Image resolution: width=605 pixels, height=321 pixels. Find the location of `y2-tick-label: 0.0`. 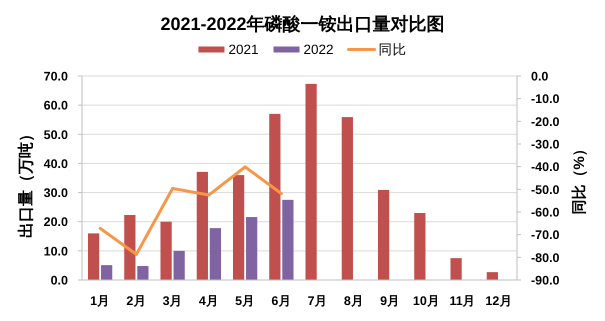

y2-tick-label: 0.0 is located at coordinates (539, 77).